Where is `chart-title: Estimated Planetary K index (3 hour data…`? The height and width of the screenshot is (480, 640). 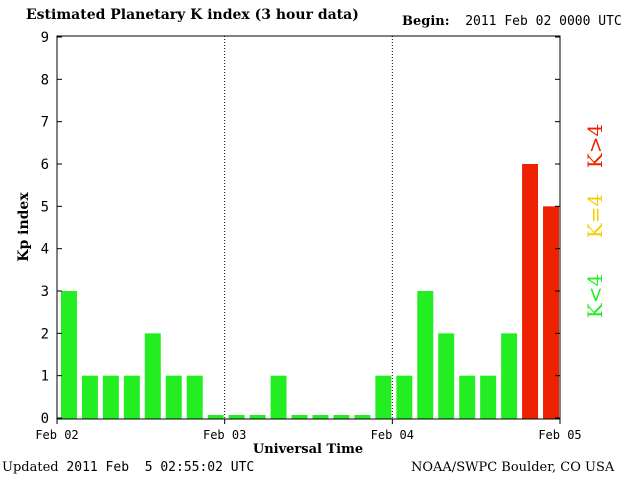 chart-title: Estimated Planetary K index (3 hour data… is located at coordinates (192, 15).